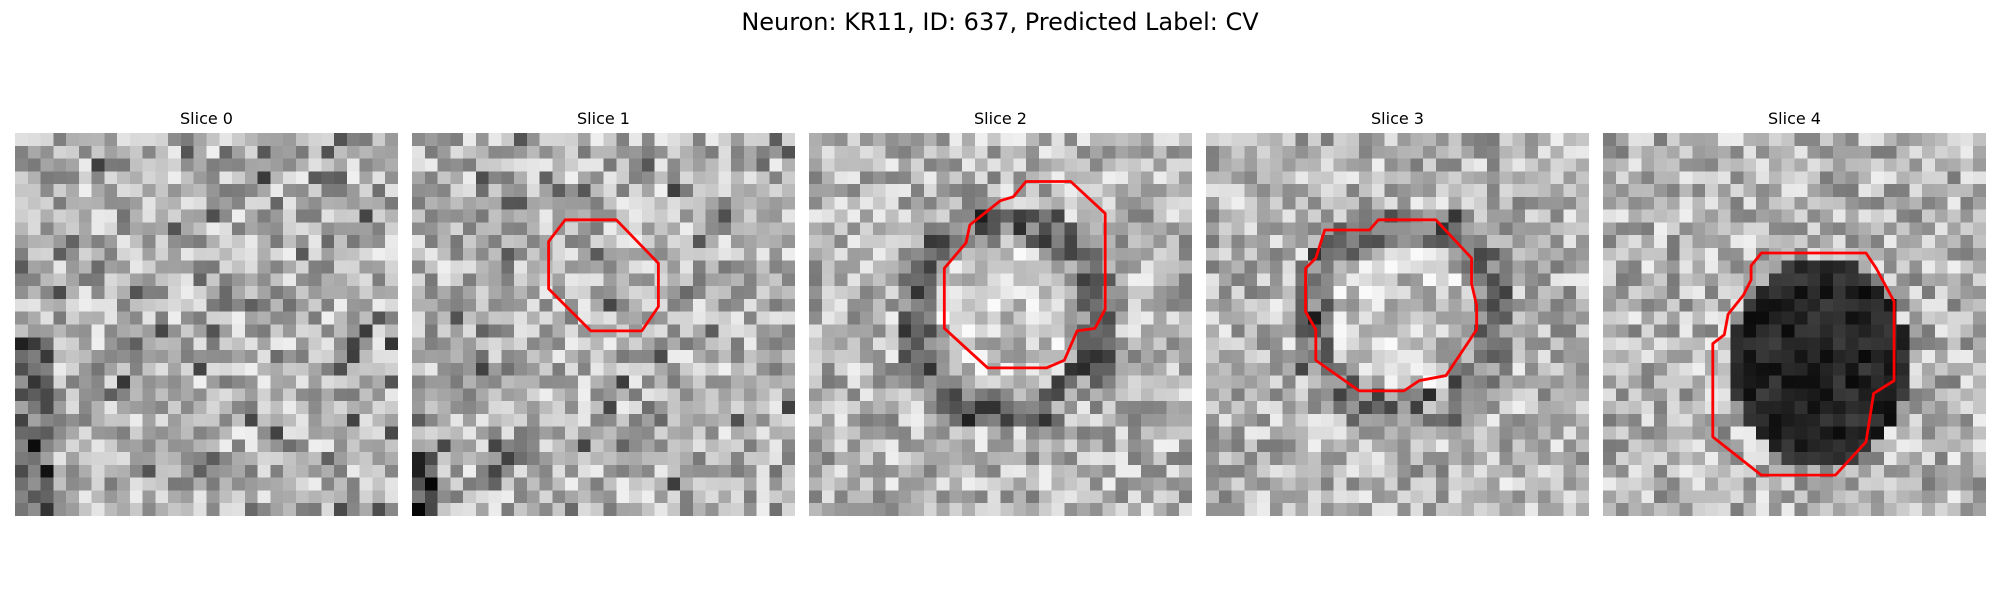 The image size is (2000, 600). Describe the element at coordinates (1397, 312) in the screenshot. I see `slice-panel-3: Slice 3` at that location.